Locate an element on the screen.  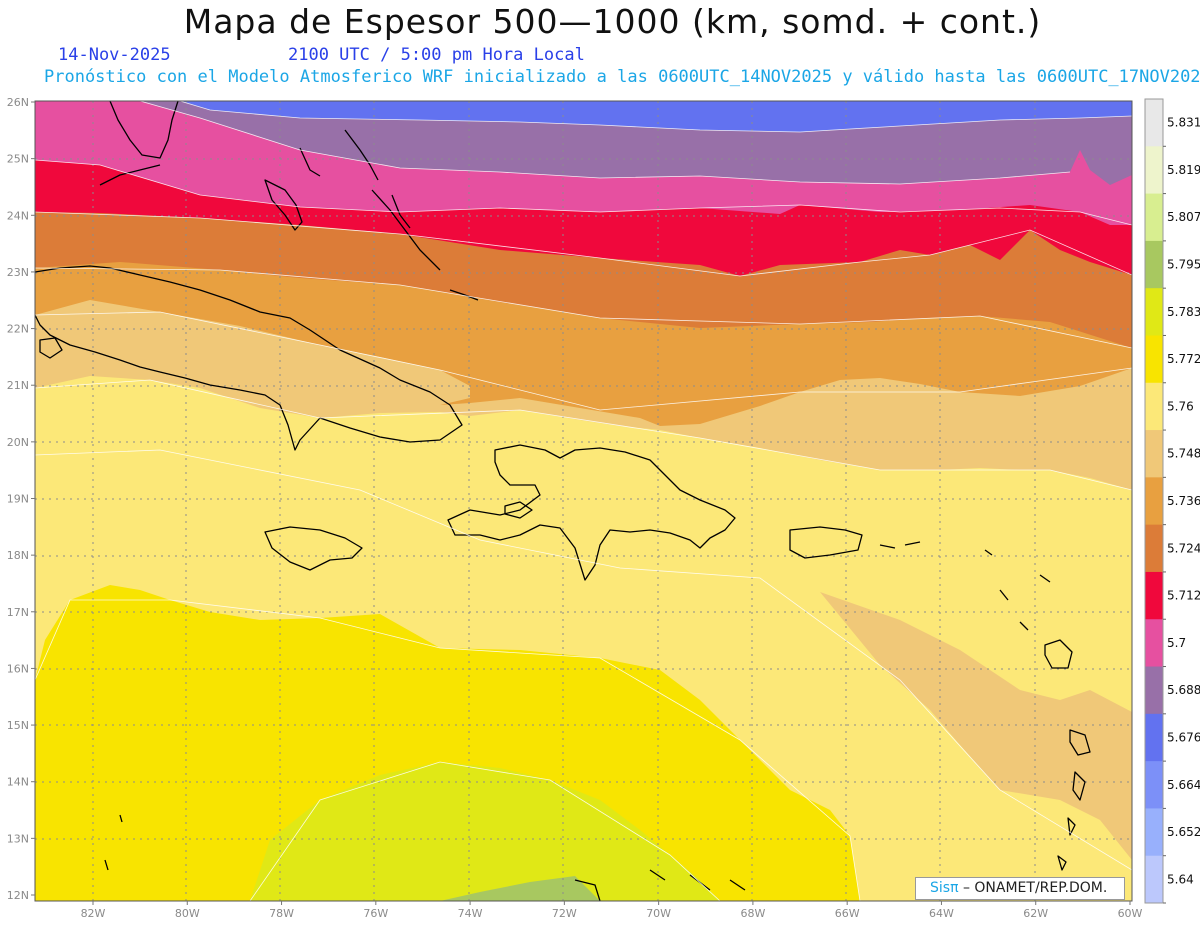
lon-label: 66W is located at coordinates (847, 913).